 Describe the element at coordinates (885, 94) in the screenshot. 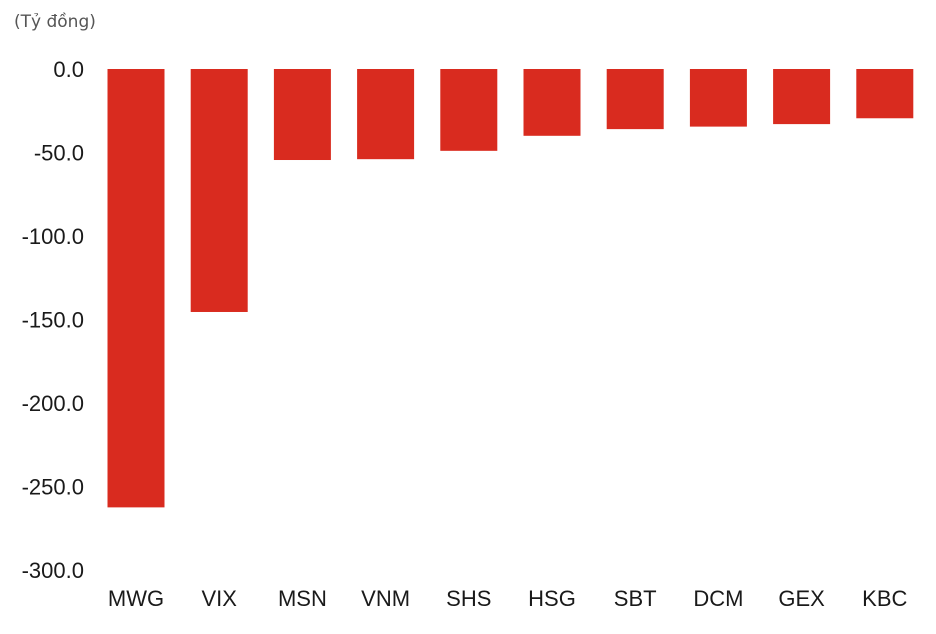

I see `bar-kbc` at that location.